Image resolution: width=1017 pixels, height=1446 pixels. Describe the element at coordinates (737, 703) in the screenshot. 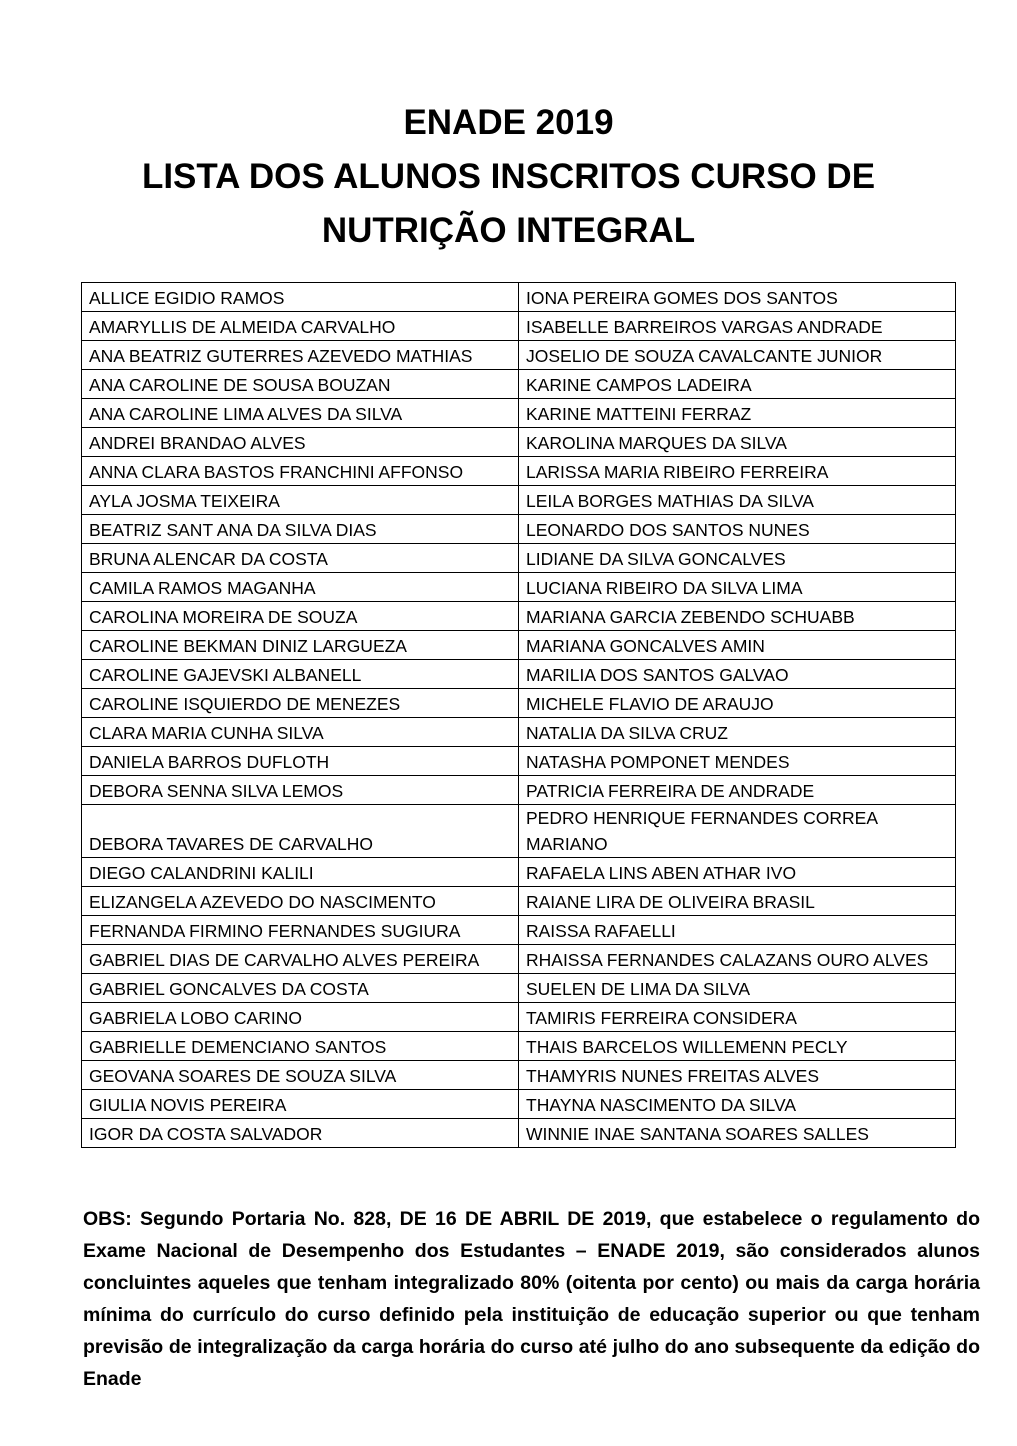

I see `student-name-right: MICHELE FLAVIO DE ARAUJO` at that location.